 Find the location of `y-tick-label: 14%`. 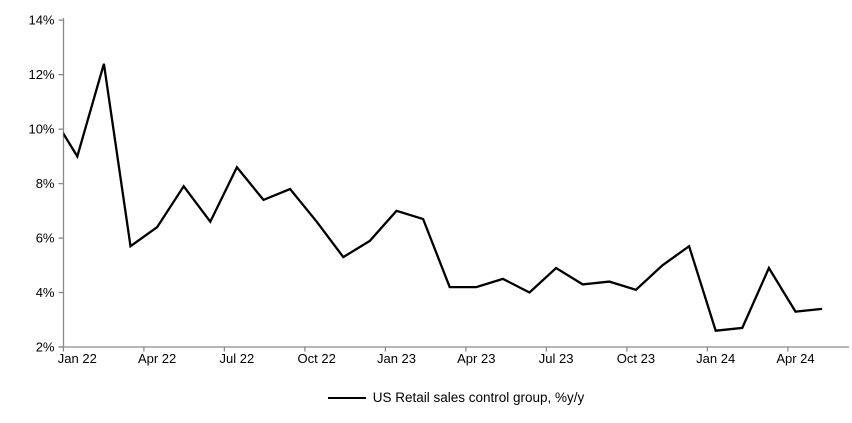

y-tick-label: 14% is located at coordinates (41, 20).